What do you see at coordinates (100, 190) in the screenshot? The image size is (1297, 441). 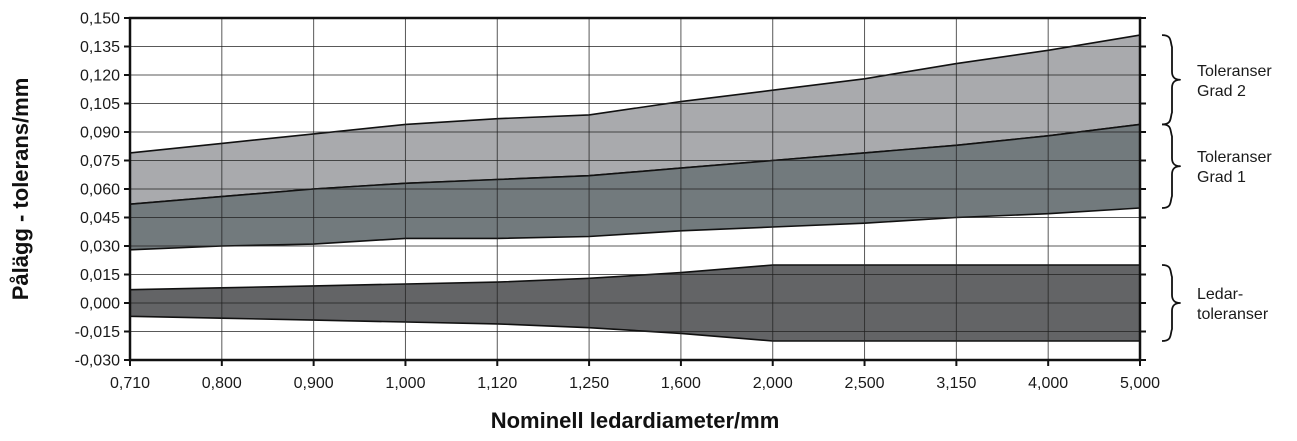 I see `y-tick-label: 0,060` at bounding box center [100, 190].